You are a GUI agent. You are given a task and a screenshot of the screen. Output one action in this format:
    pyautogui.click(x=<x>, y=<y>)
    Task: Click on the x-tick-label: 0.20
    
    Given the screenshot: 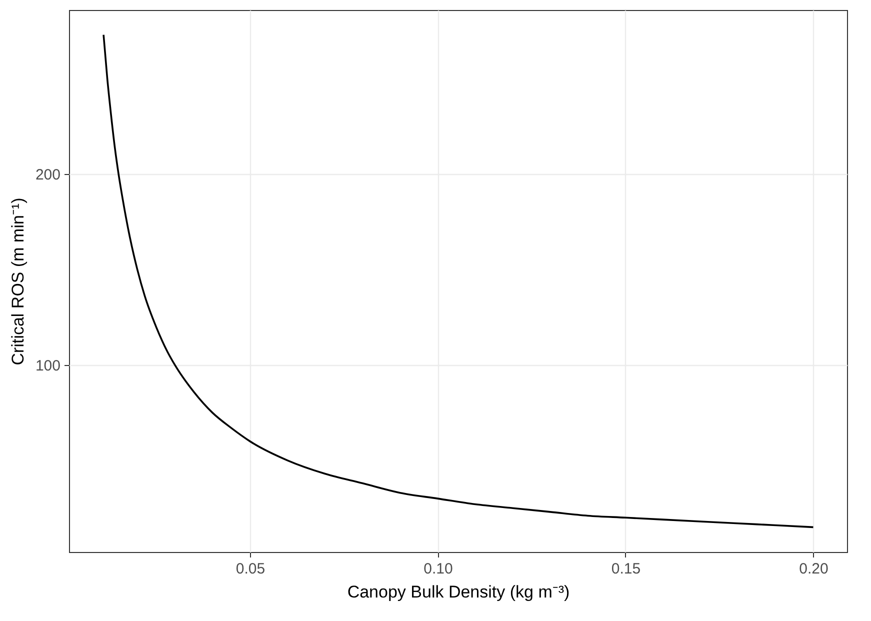 What is the action you would take?
    pyautogui.click(x=813, y=569)
    